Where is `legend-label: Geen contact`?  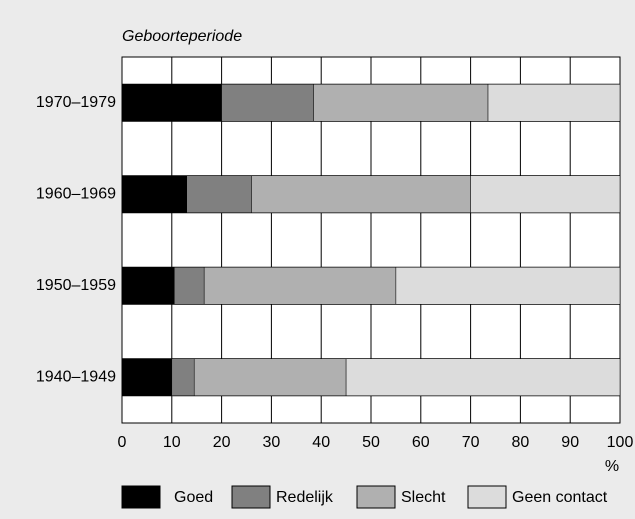 legend-label: Geen contact is located at coordinates (560, 497).